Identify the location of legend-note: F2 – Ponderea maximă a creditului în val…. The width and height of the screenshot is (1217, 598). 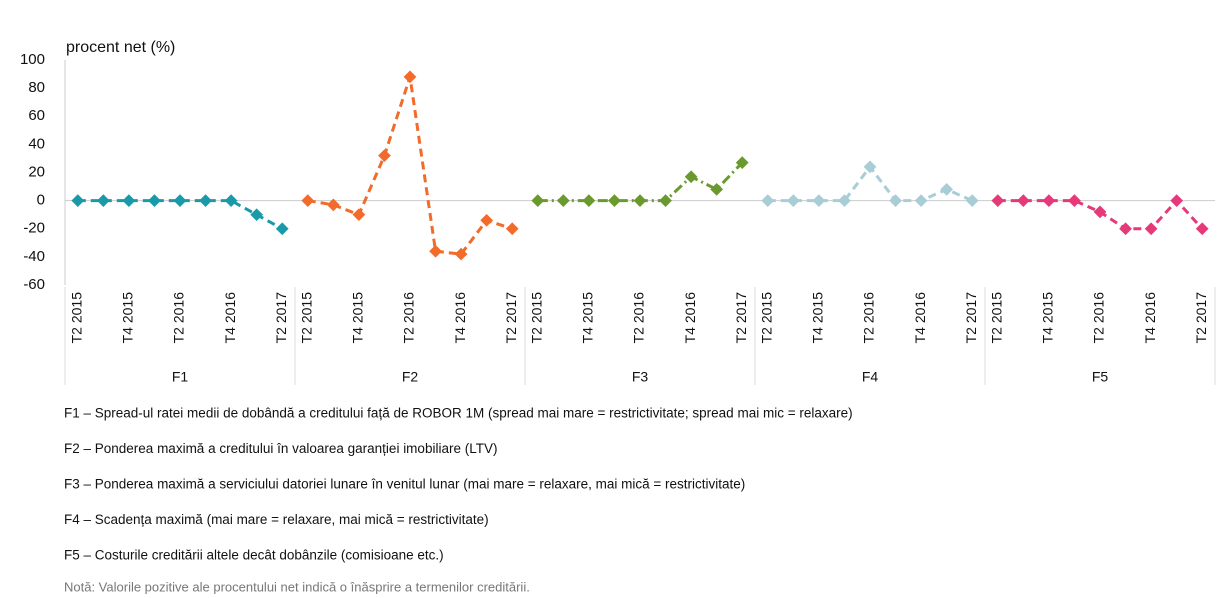
(280, 448).